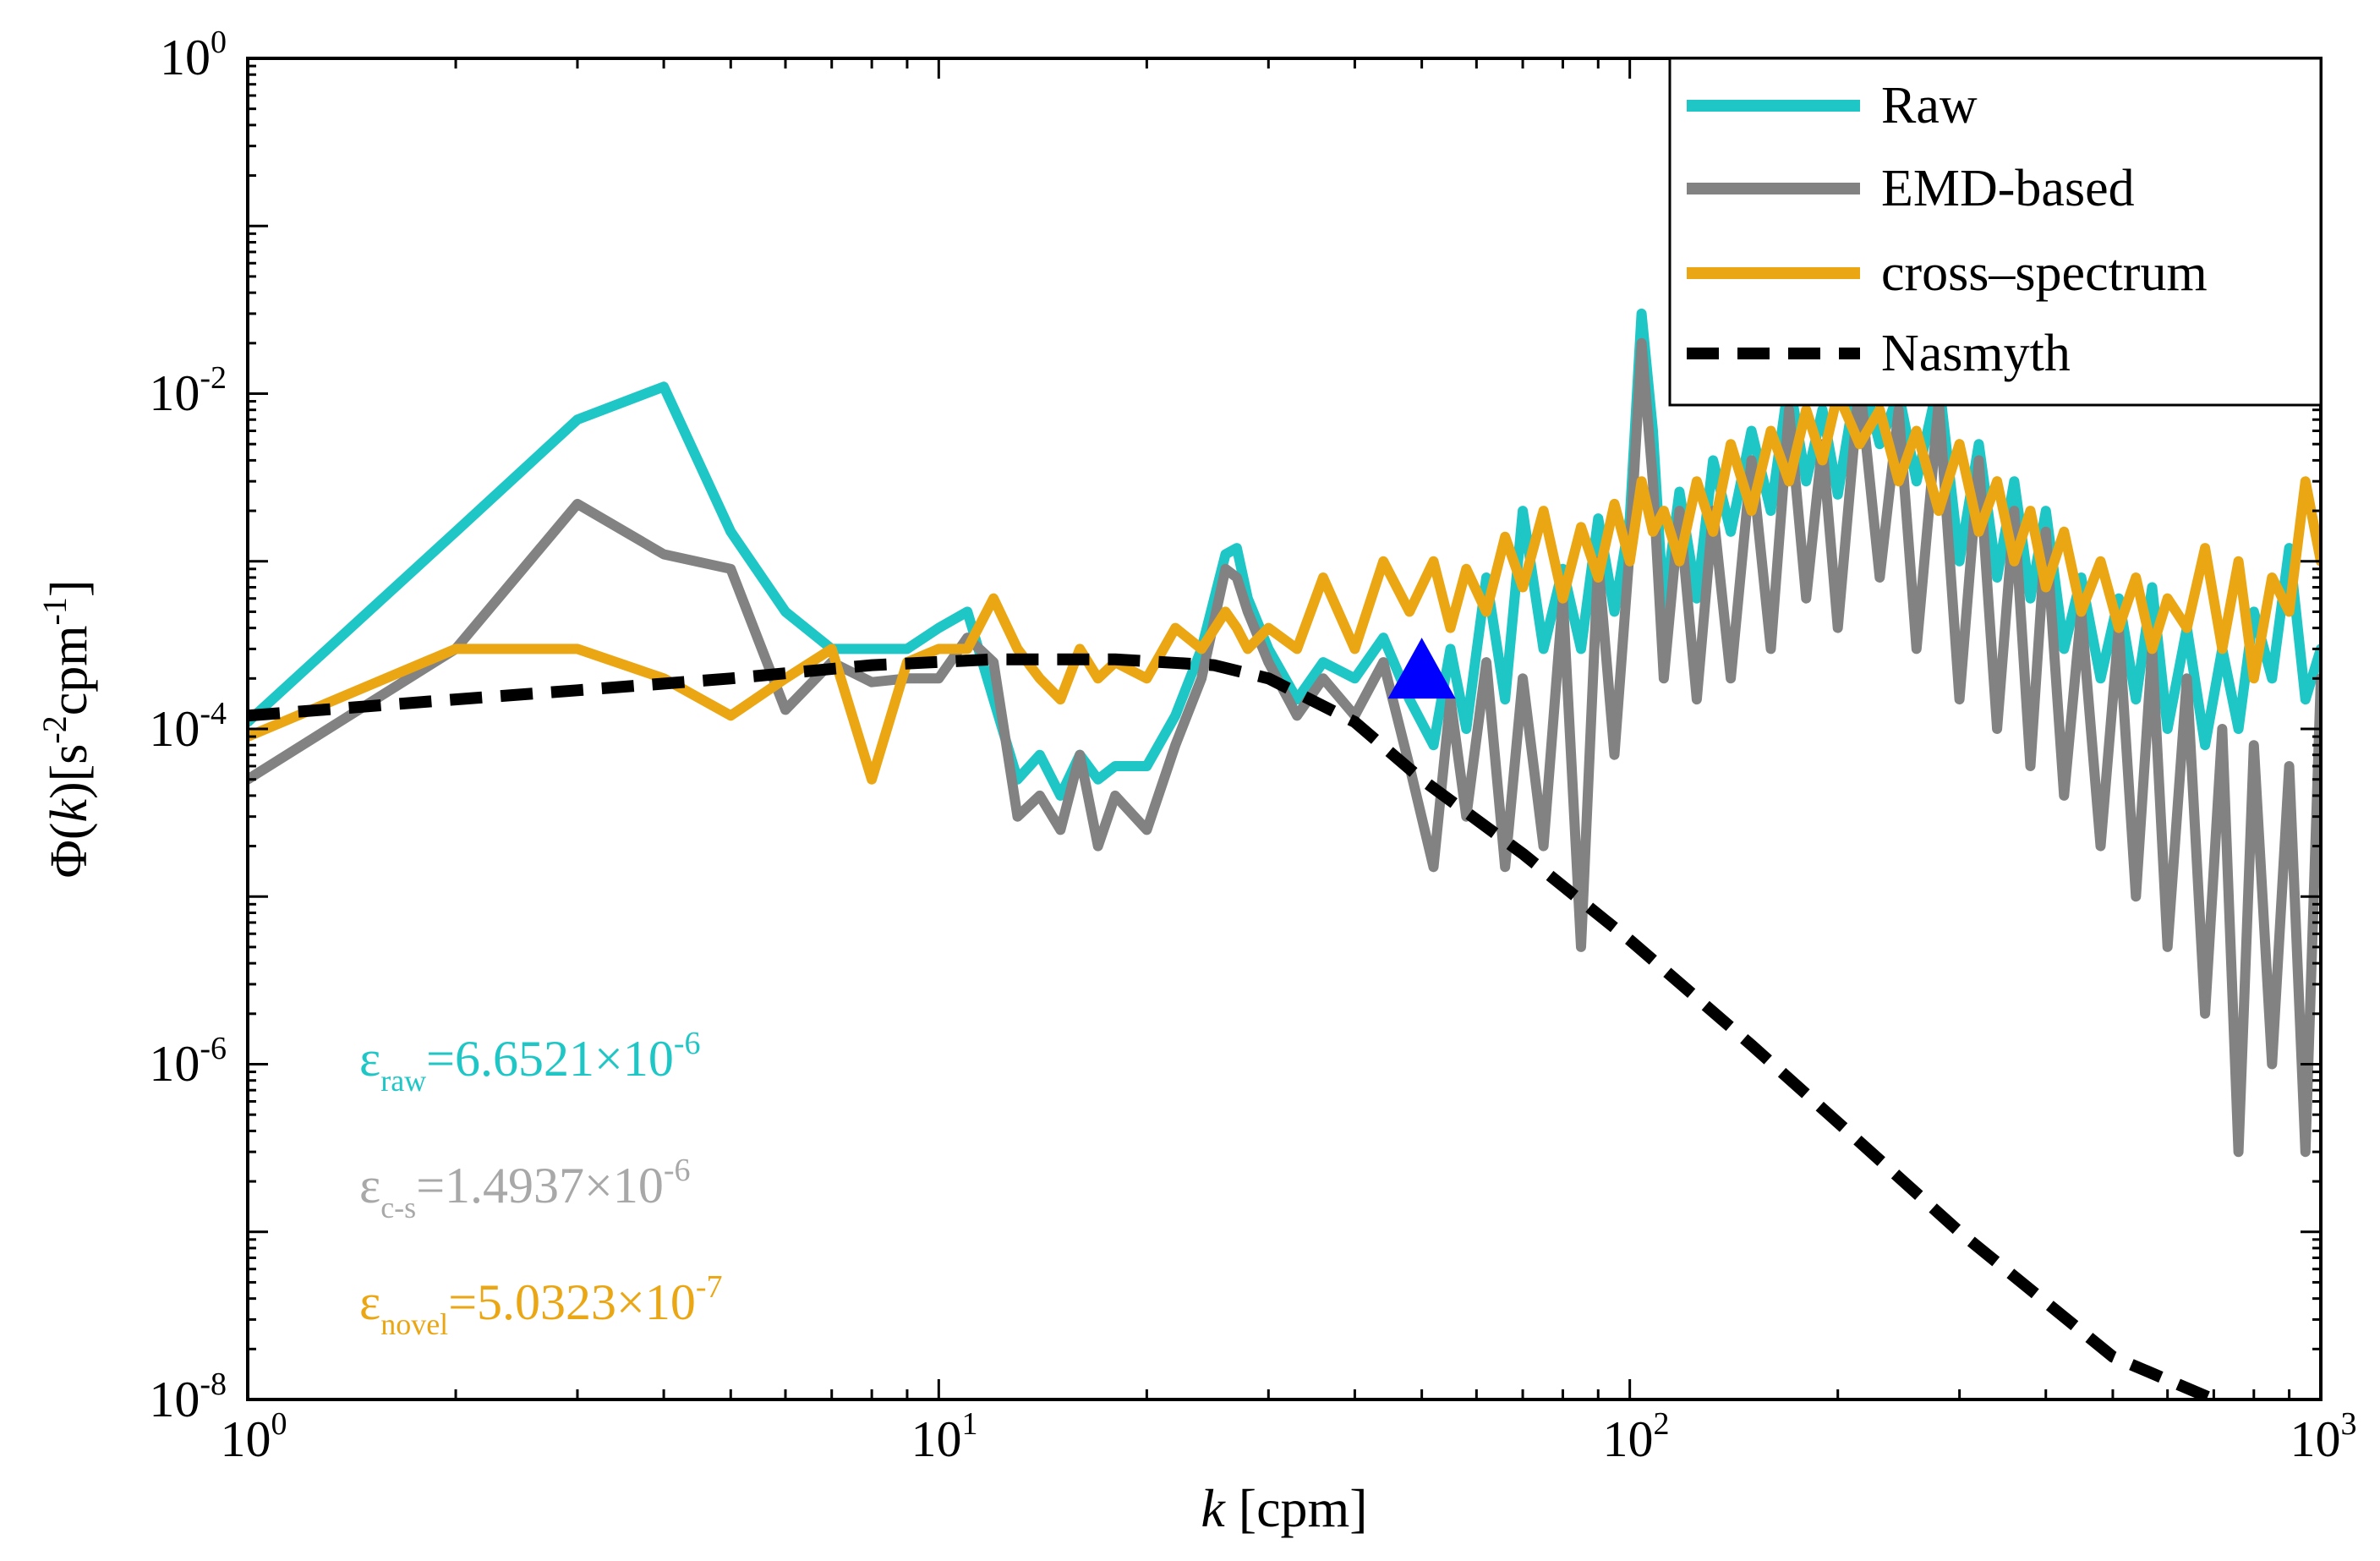 This screenshot has height=1561, width=2380. I want to click on triangle-marker, so click(1421, 668).